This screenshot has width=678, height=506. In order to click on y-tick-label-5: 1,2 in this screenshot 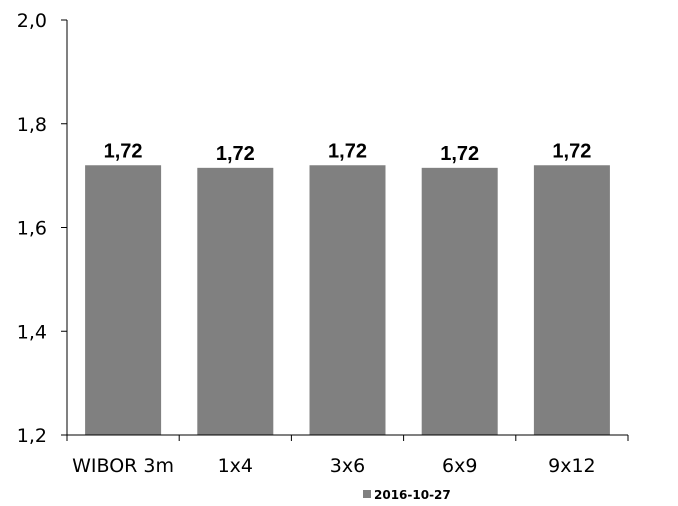, I will do `click(32, 436)`.